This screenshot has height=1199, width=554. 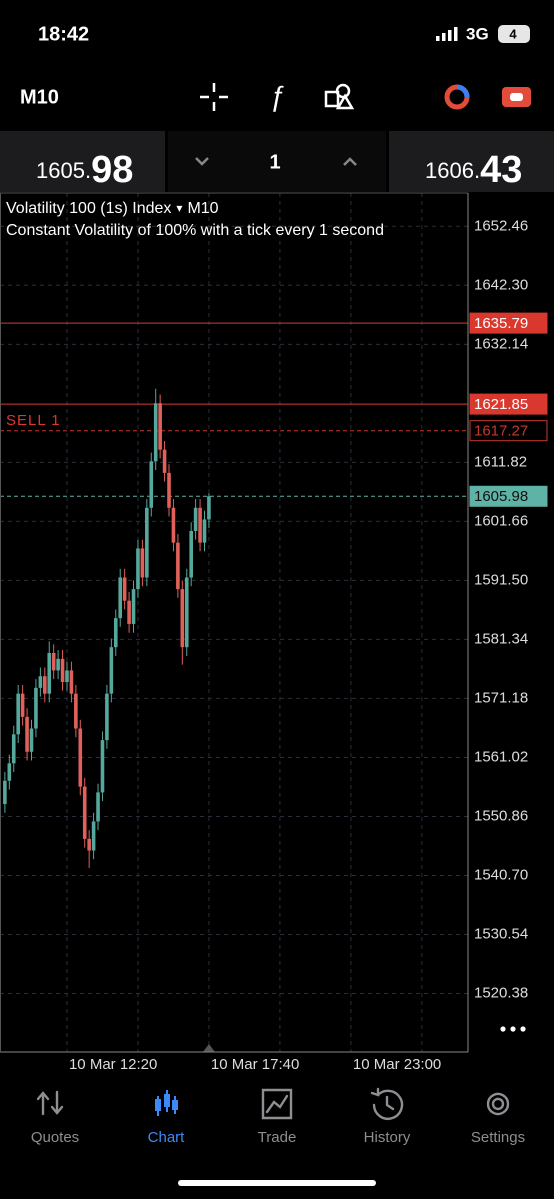 What do you see at coordinates (274, 162) in the screenshot?
I see `volume: 1` at bounding box center [274, 162].